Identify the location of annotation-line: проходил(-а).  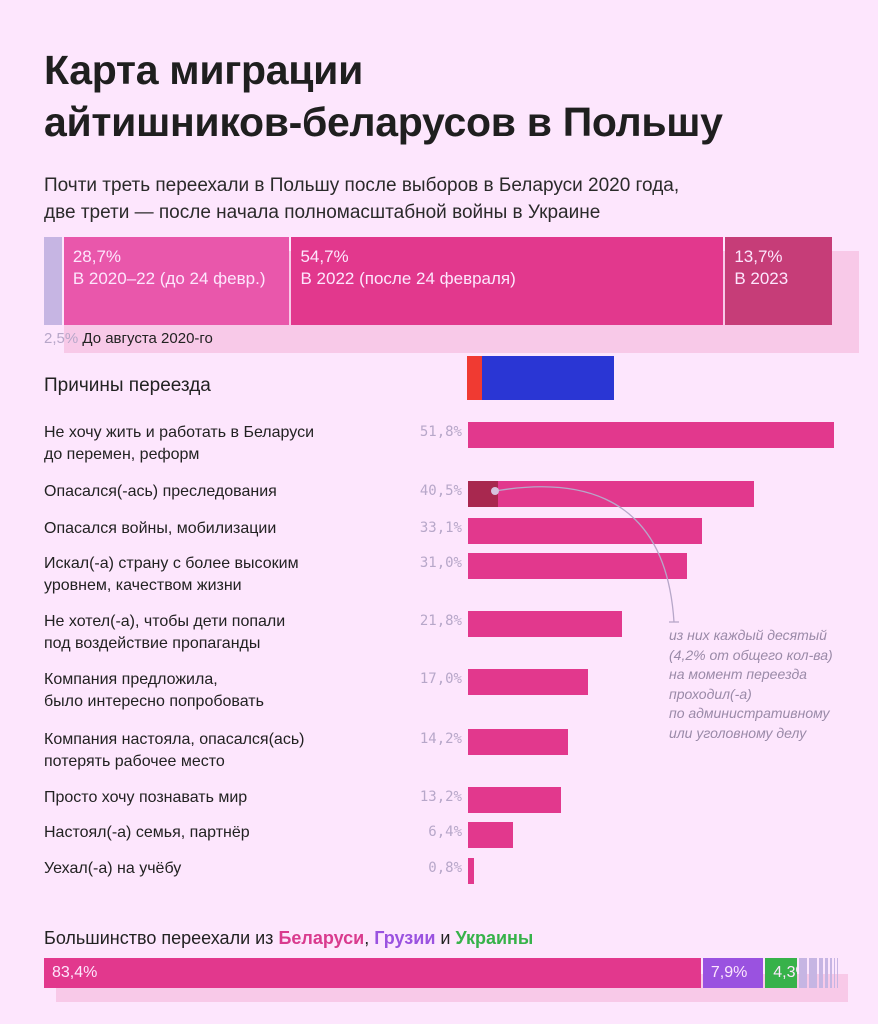
(710, 693).